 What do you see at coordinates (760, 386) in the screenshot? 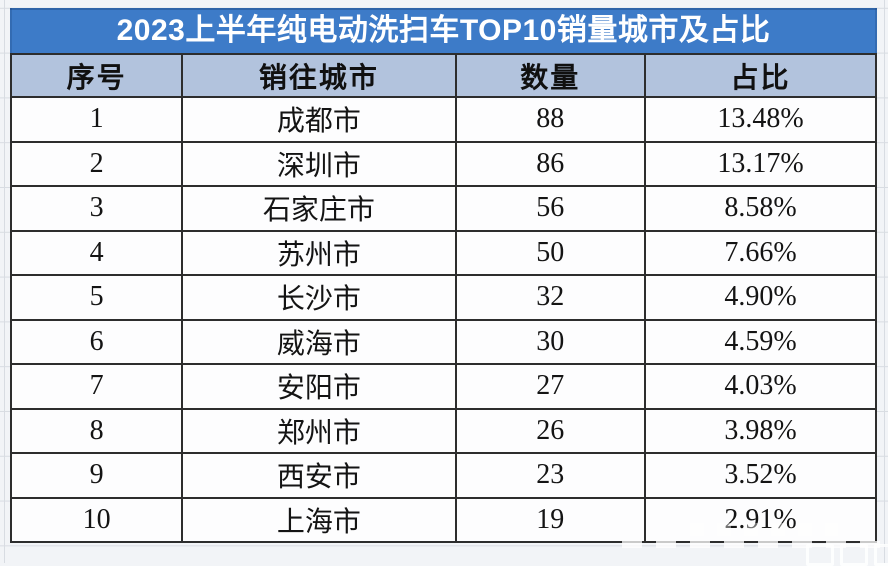
I see `share-cell: 4.03%` at bounding box center [760, 386].